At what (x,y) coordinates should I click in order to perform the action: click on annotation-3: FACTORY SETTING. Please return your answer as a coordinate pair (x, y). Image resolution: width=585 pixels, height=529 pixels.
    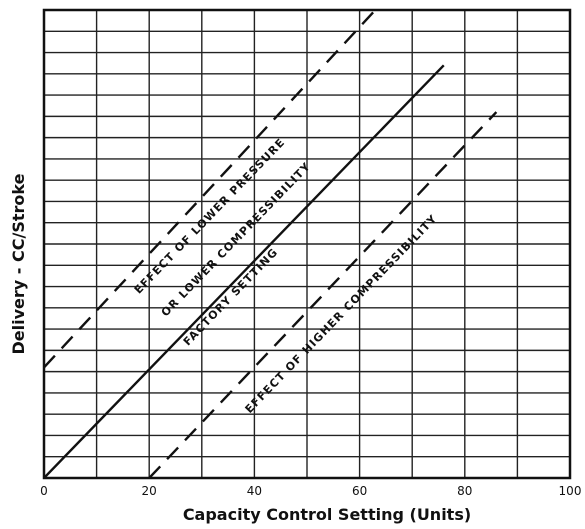
    Looking at the image, I should click on (231, 296).